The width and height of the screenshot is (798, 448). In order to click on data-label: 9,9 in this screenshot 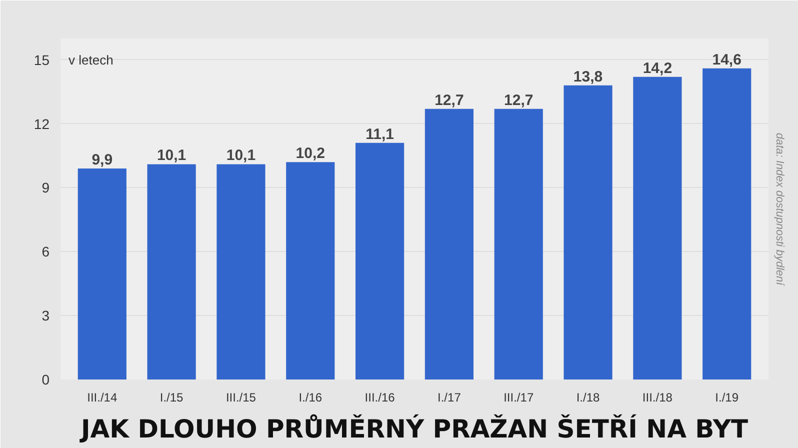, I will do `click(102, 160)`.